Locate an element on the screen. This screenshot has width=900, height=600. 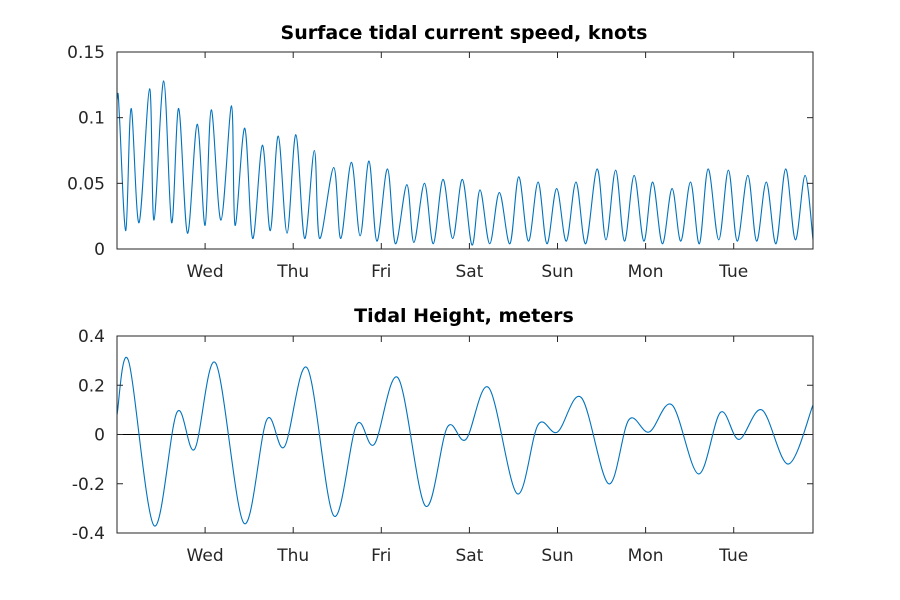
tidal-height-xtick-label: Mon is located at coordinates (646, 556).